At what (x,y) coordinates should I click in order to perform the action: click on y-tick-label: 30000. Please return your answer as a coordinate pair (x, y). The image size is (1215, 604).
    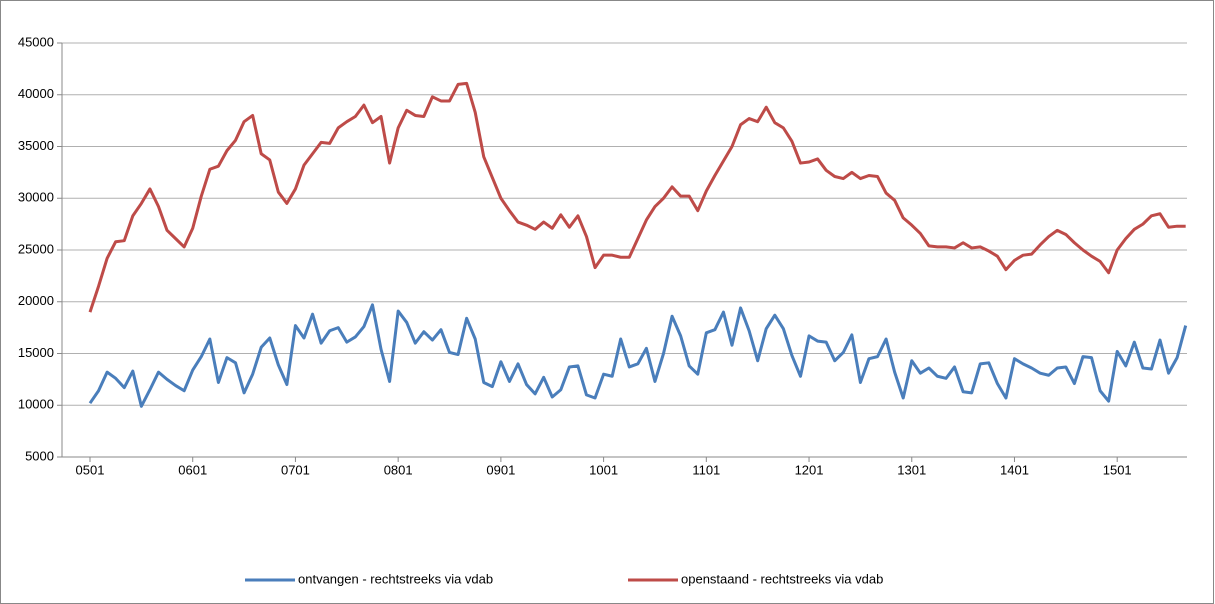
    Looking at the image, I should click on (36, 197).